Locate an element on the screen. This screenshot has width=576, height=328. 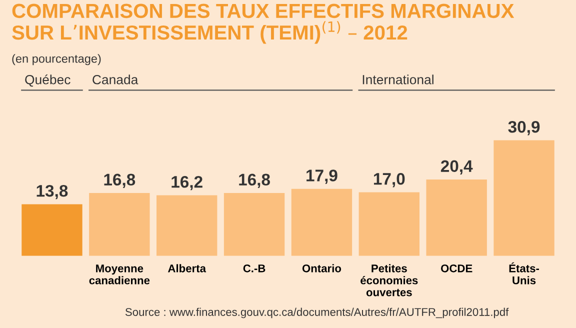
x-tick-label: États- Unis is located at coordinates (524, 273).